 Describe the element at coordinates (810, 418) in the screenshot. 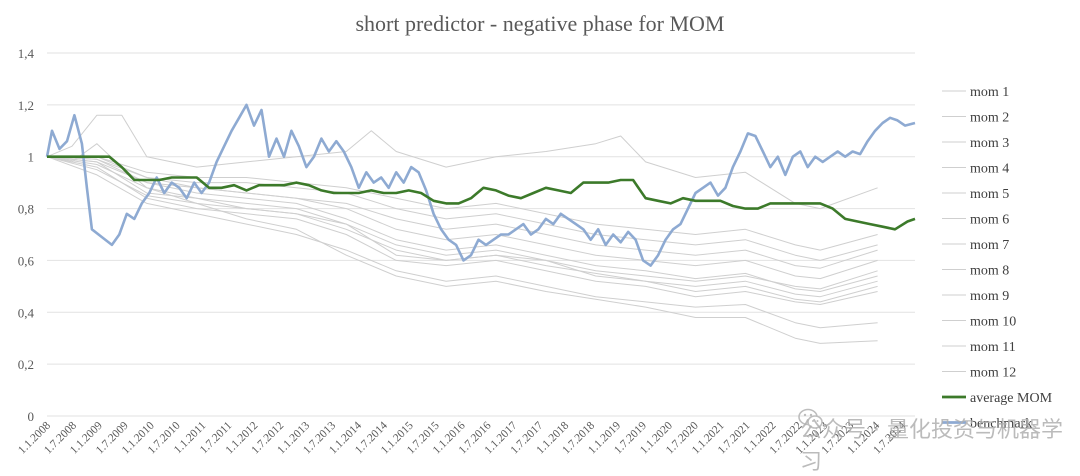

I see `wechat-logo-icon` at that location.